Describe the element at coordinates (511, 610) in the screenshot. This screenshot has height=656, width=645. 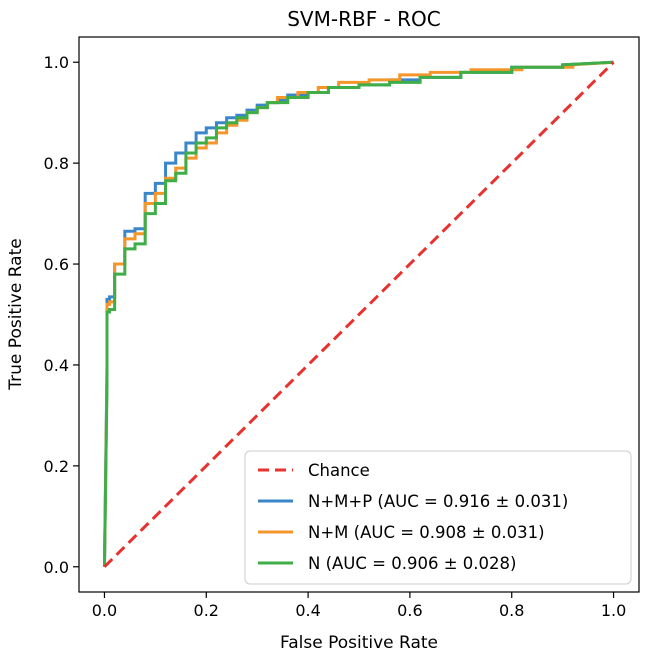
I see `x-tick-label: 0.8` at that location.